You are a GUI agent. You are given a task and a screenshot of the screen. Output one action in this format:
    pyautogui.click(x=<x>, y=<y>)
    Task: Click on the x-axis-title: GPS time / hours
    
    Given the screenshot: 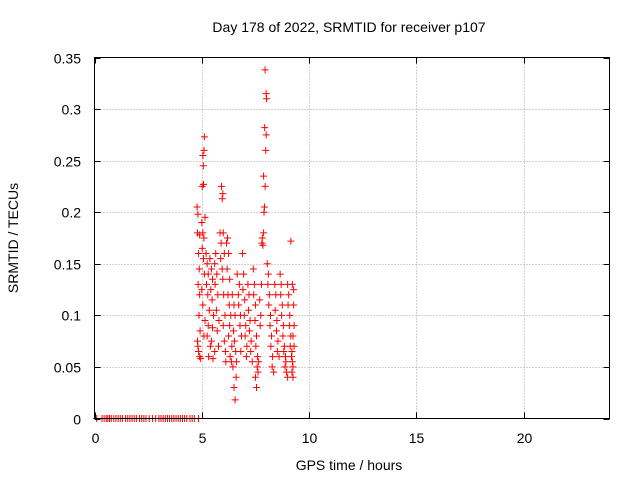 What is the action you would take?
    pyautogui.click(x=349, y=465)
    